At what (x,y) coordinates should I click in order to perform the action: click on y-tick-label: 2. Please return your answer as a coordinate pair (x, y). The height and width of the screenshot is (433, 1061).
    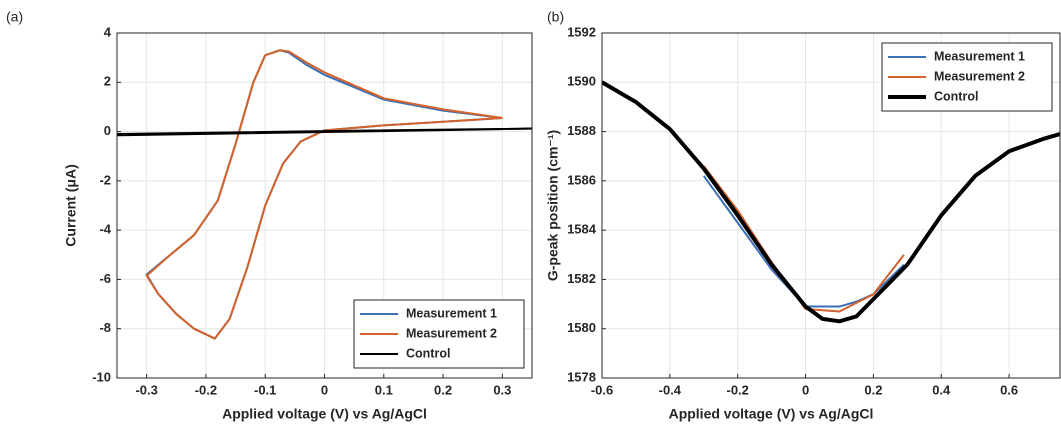
    Looking at the image, I should click on (107, 81).